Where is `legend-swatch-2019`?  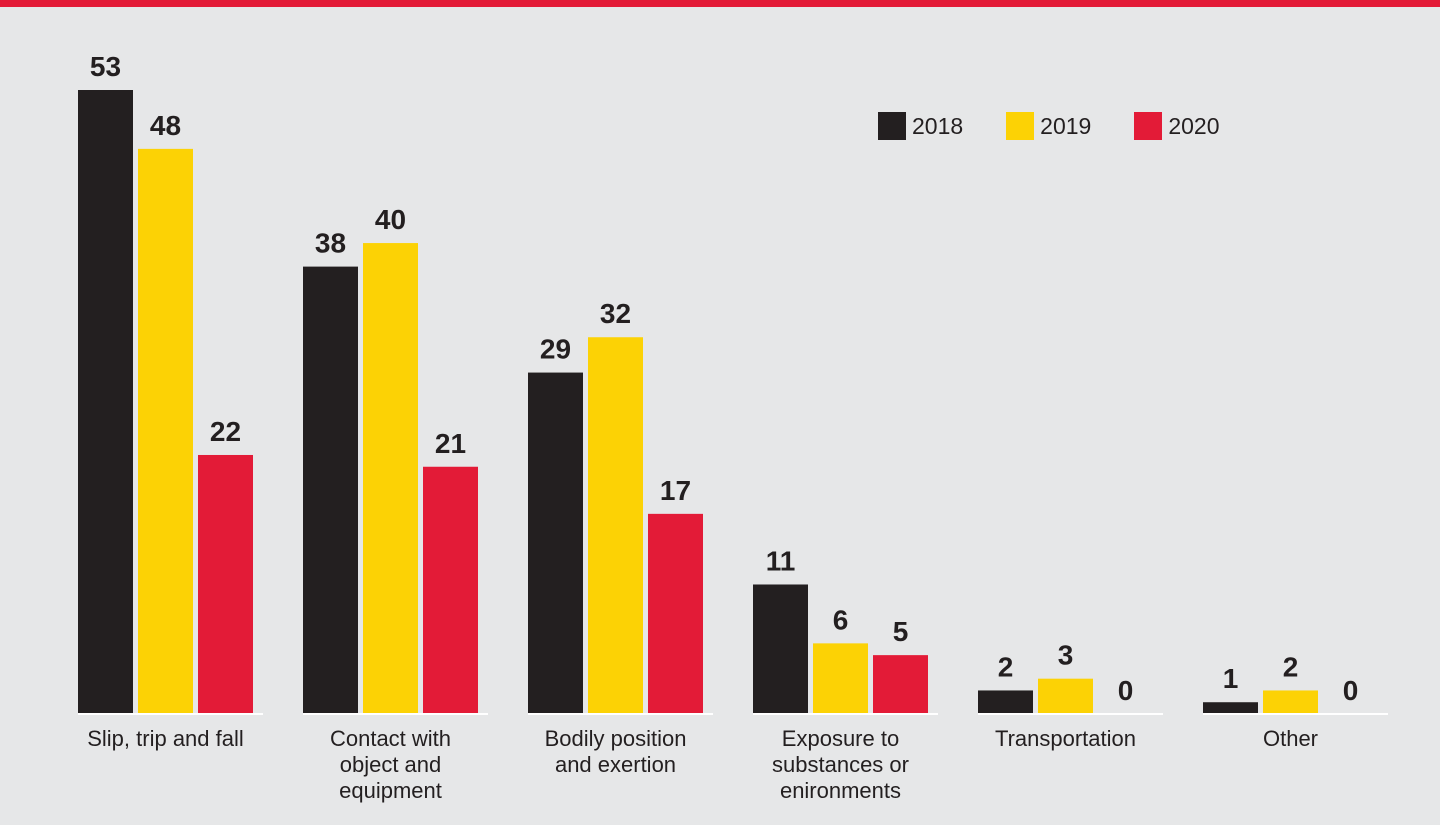 legend-swatch-2019 is located at coordinates (1020, 126).